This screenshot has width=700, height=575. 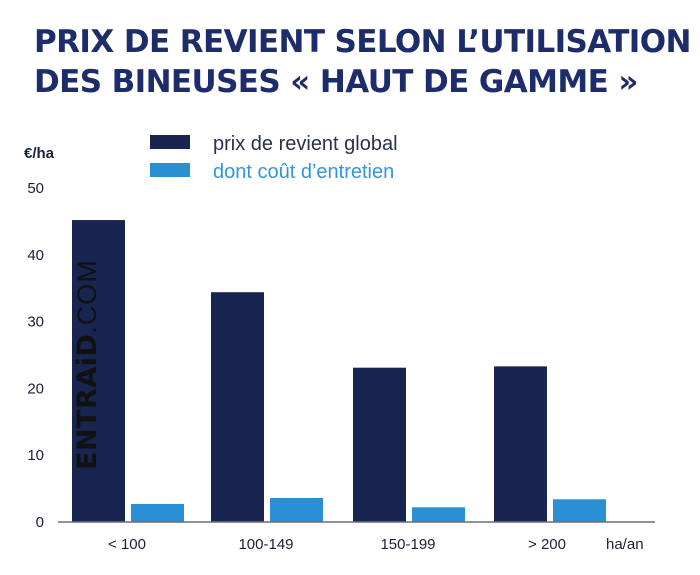 I want to click on brand-suffix: .COM, so click(x=87, y=296).